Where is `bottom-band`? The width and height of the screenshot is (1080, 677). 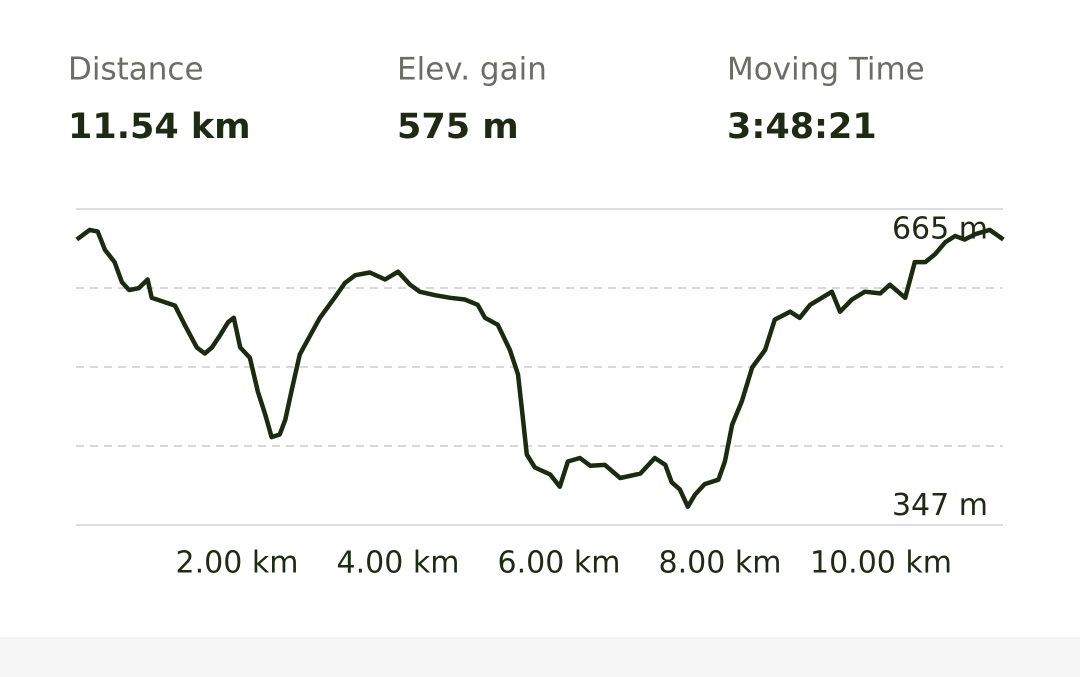
bottom-band is located at coordinates (540, 657).